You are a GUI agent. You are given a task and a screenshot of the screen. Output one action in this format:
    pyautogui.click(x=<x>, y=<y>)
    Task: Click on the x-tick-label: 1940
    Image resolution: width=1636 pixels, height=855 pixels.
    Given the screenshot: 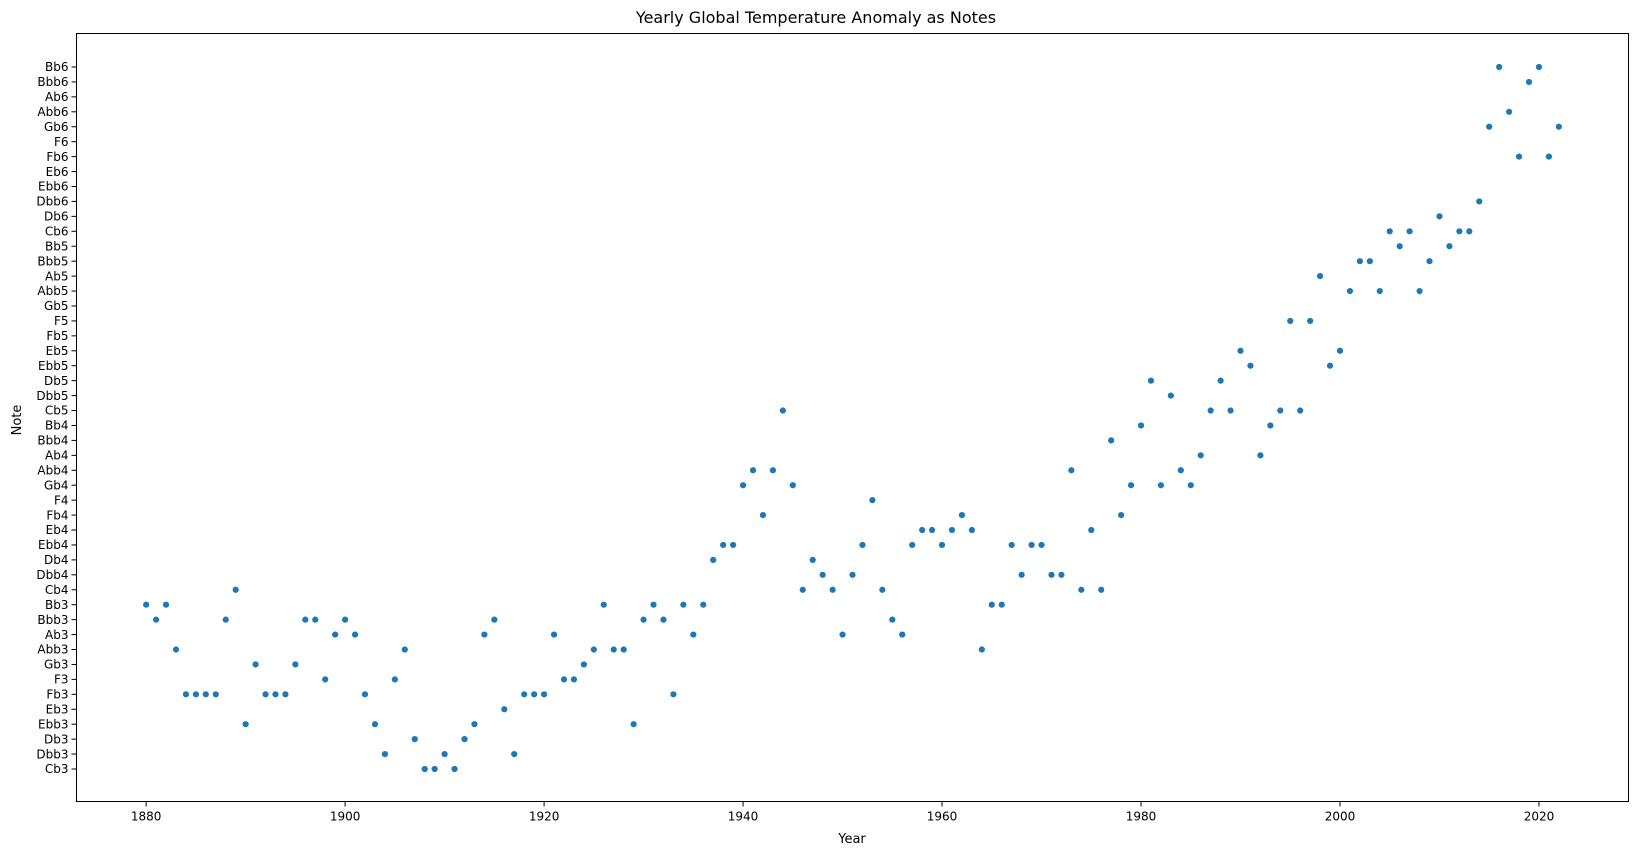 What is the action you would take?
    pyautogui.click(x=743, y=817)
    